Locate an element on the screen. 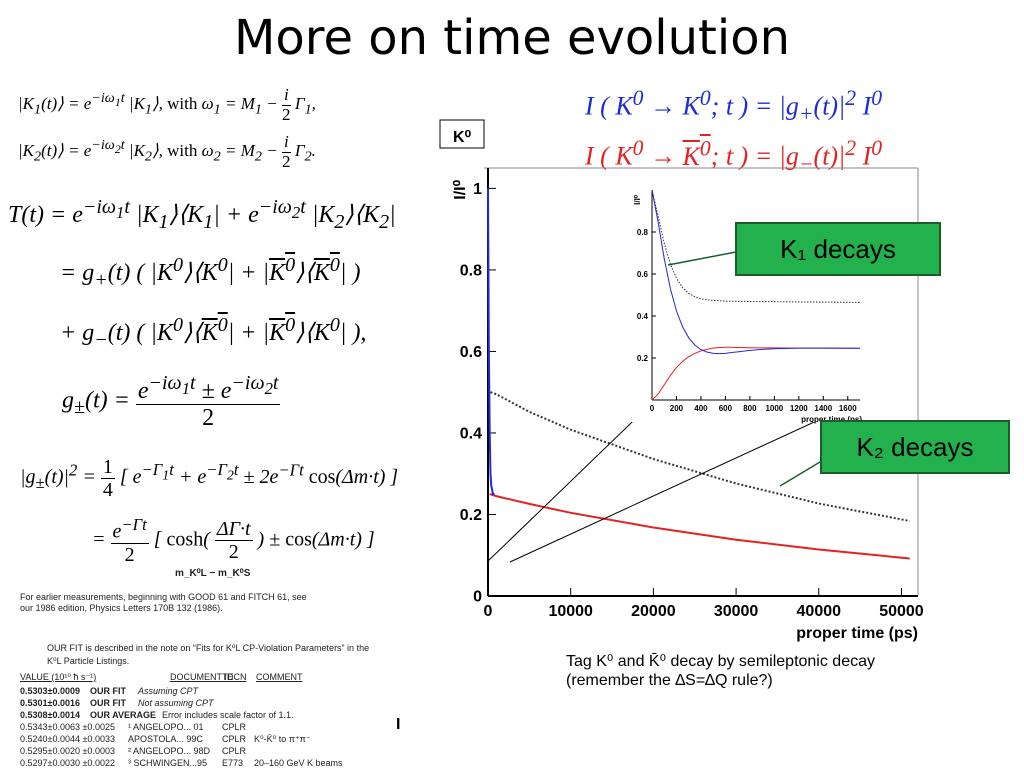 The width and height of the screenshot is (1024, 768). k1-pointer-line is located at coordinates (702, 258).